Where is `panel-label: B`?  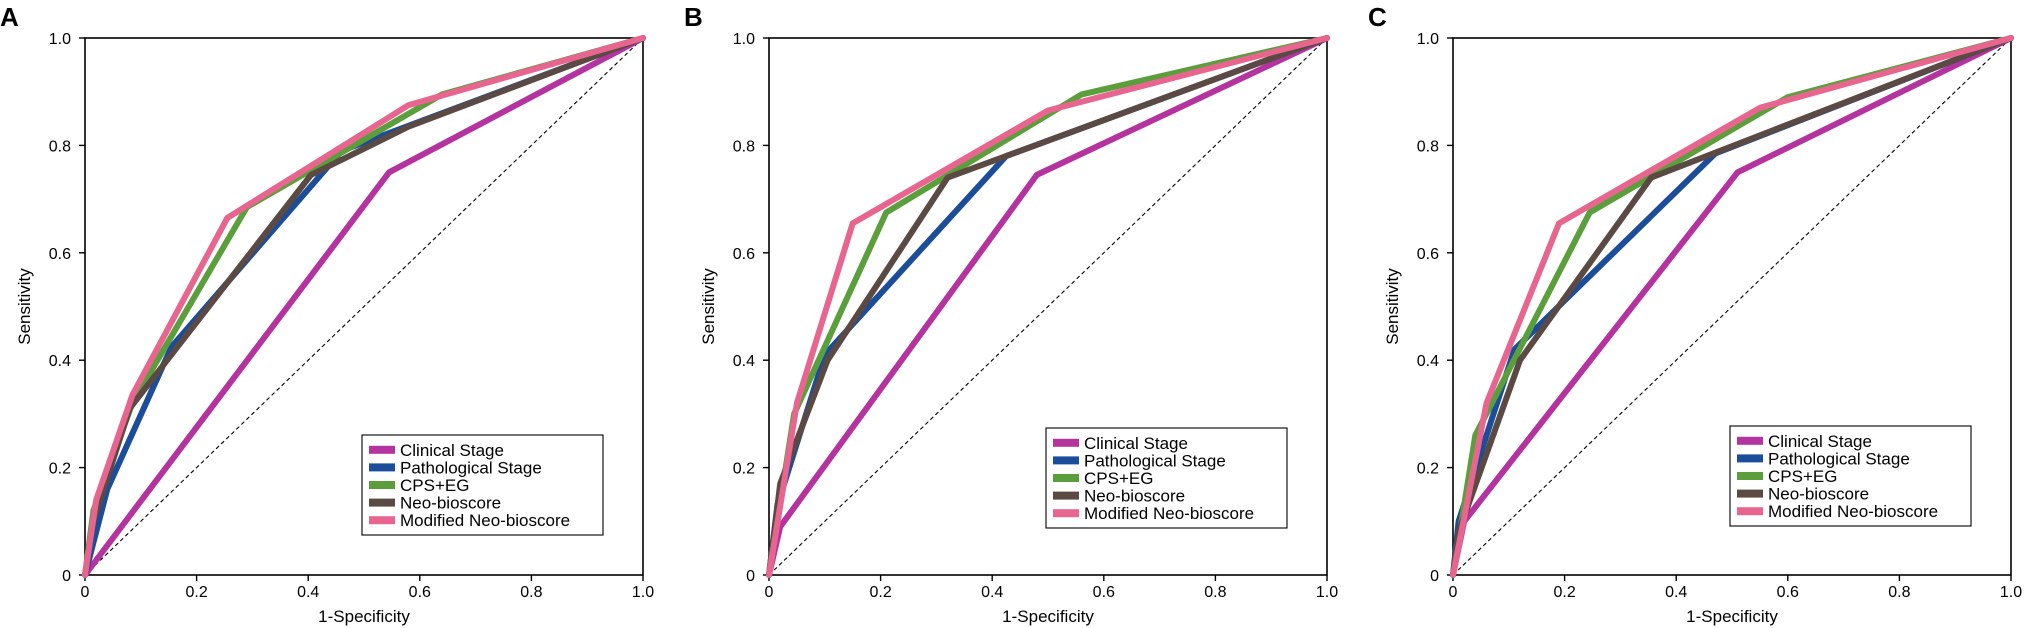 panel-label: B is located at coordinates (693, 17).